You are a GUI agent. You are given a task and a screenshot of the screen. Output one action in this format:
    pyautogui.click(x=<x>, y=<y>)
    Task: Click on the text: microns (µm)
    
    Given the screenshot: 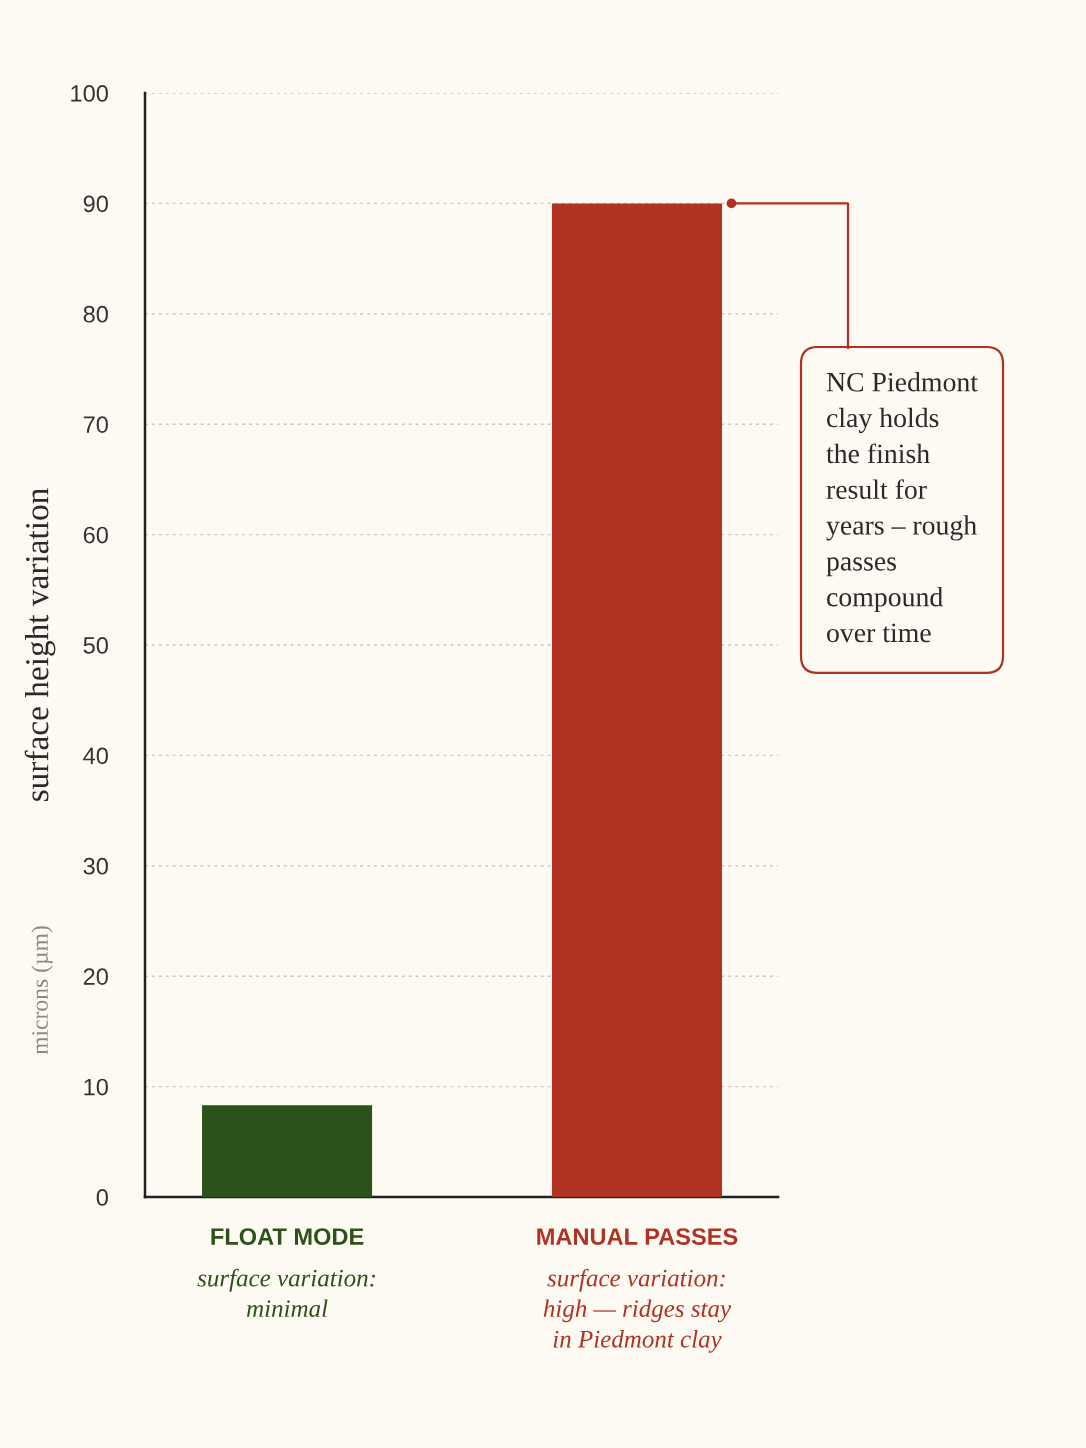 What is the action you would take?
    pyautogui.click(x=42, y=990)
    